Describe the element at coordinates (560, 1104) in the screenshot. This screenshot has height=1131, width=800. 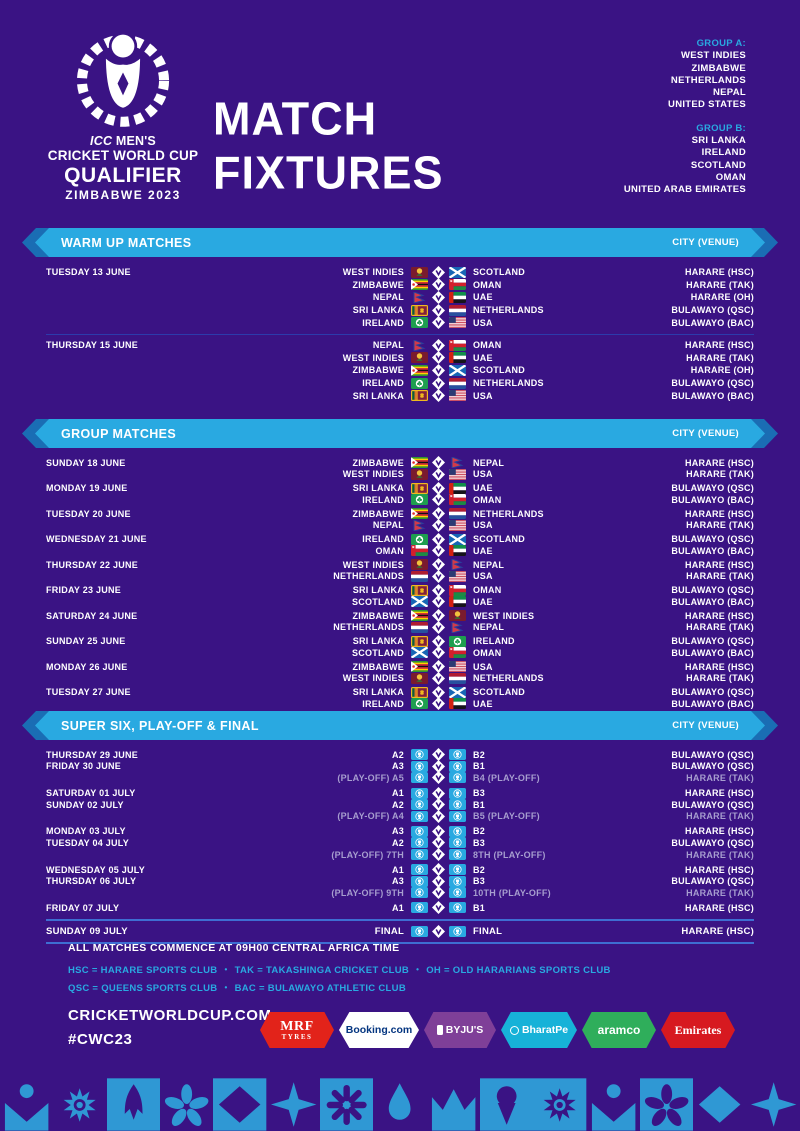
I see `band-tile-sun-icon` at that location.